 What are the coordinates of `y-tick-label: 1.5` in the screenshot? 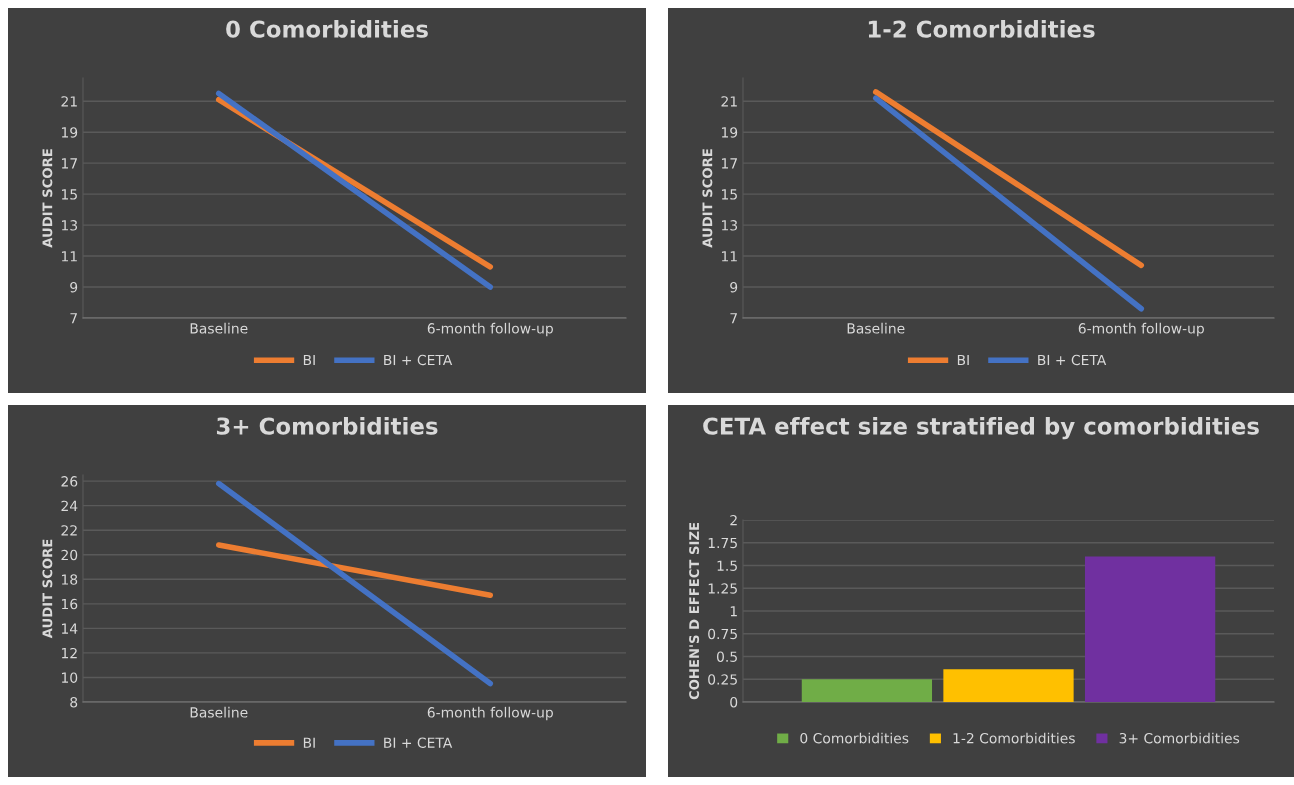 It's located at (727, 565).